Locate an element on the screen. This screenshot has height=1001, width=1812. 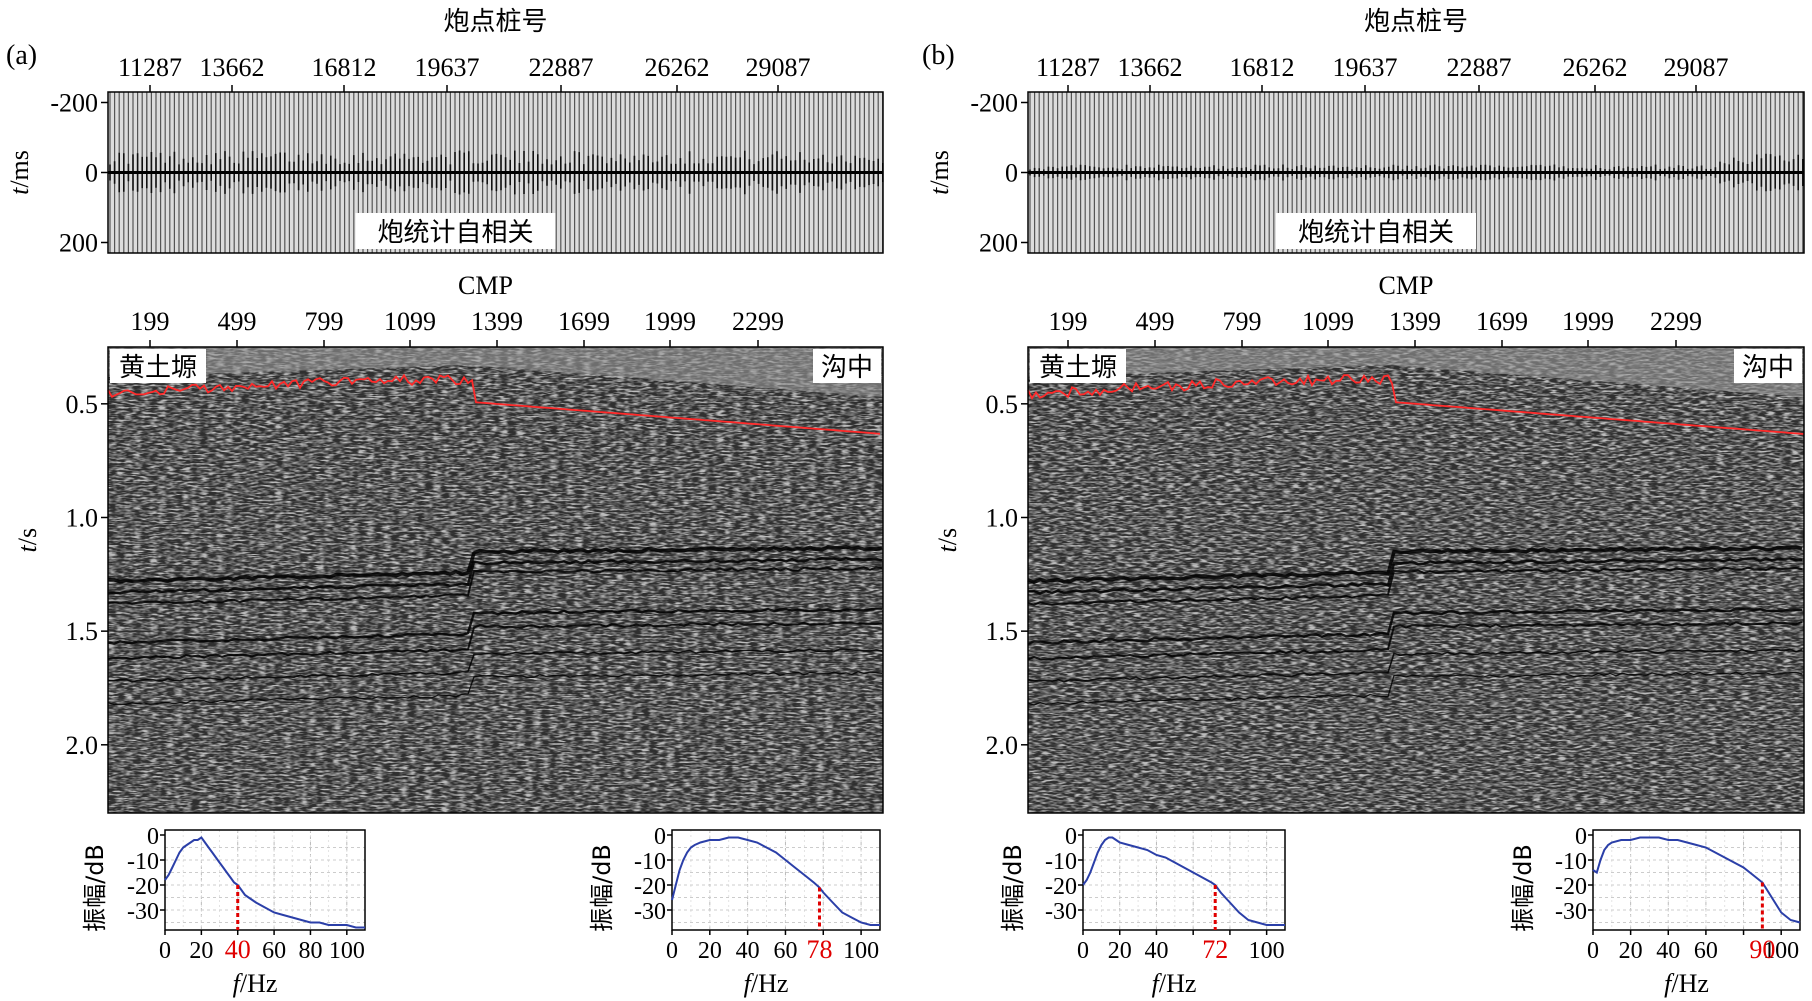
autocorr-y-tick-label: 200 is located at coordinates (998, 243).